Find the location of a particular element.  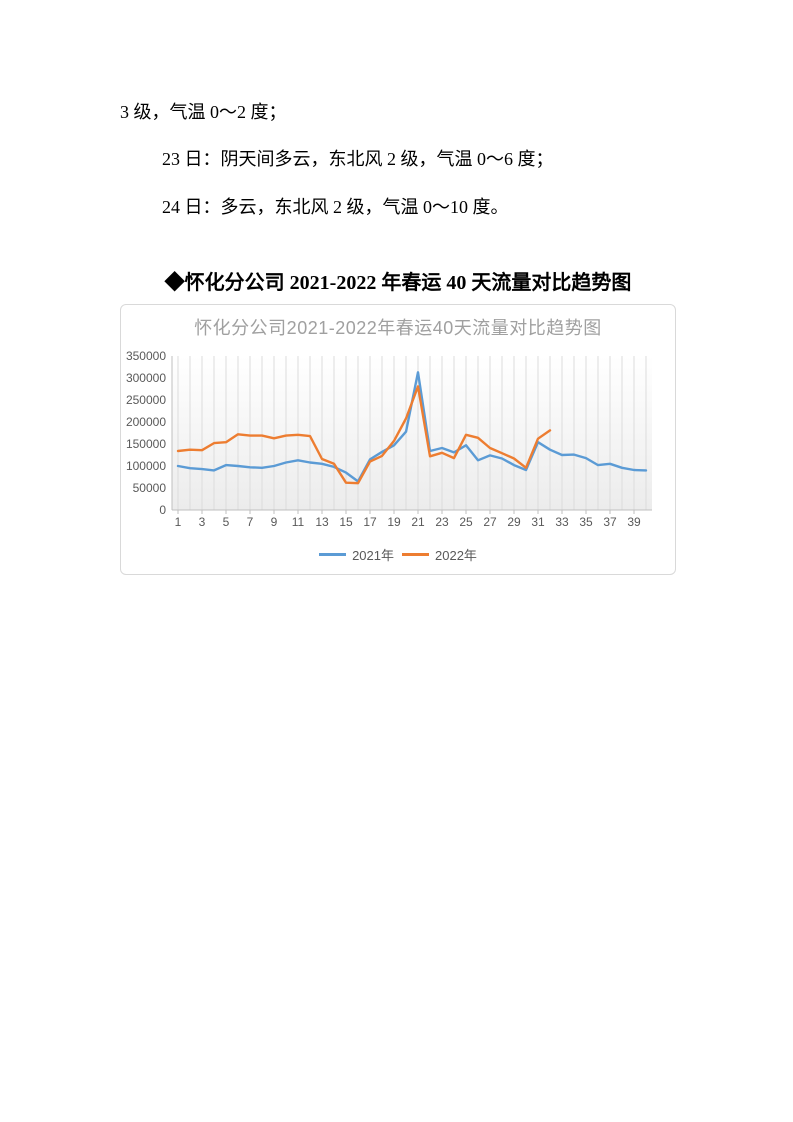

legend-line-sample-2022 is located at coordinates (415, 554).